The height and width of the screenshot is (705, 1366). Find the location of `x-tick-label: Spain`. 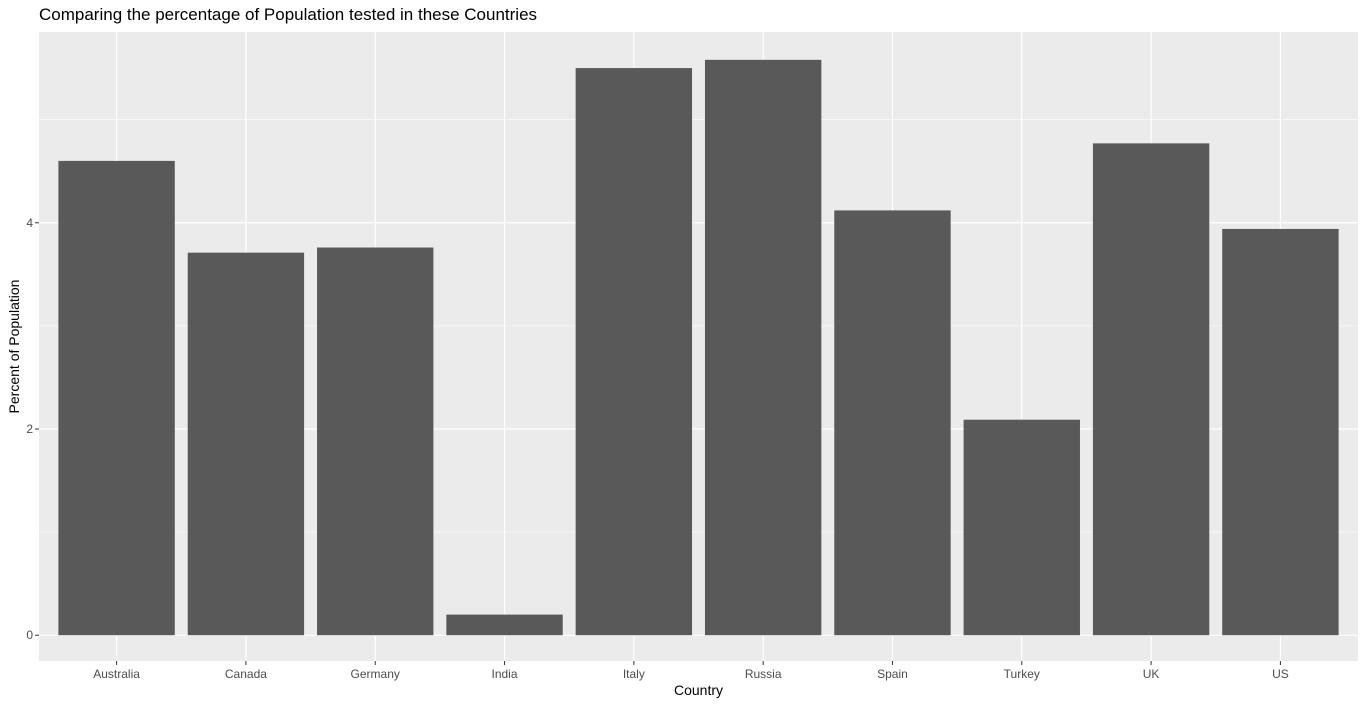

x-tick-label: Spain is located at coordinates (892, 674).